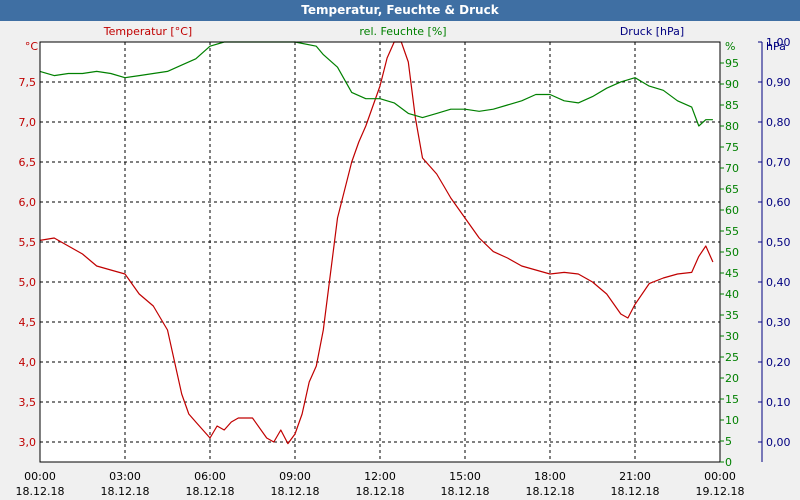 This screenshot has width=800, height=500. I want to click on chart-title: Temperatur, Feuchte & Druck, so click(400, 10).